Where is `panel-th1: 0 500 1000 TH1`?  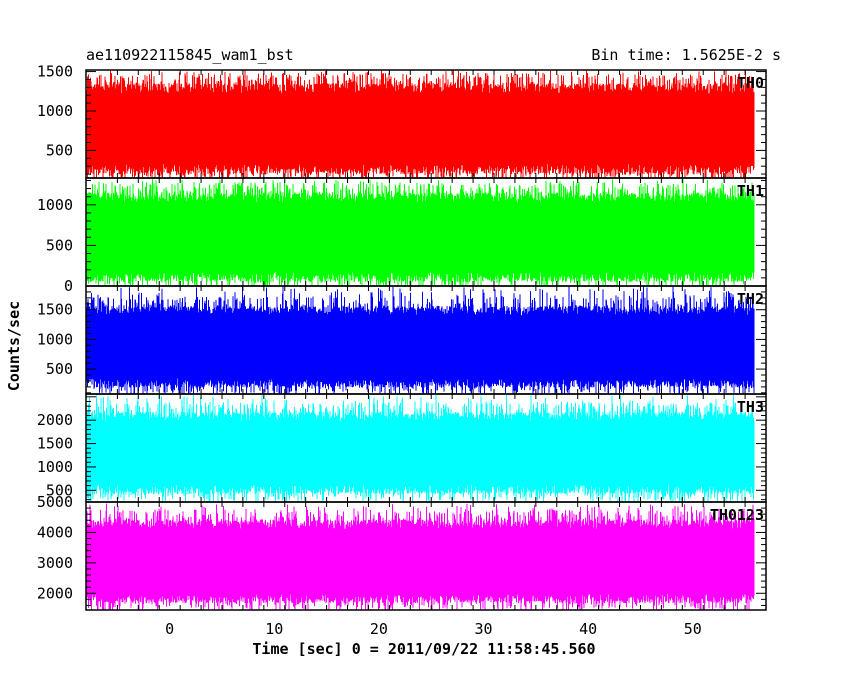 panel-th1: 0 500 1000 TH1 is located at coordinates (402, 236).